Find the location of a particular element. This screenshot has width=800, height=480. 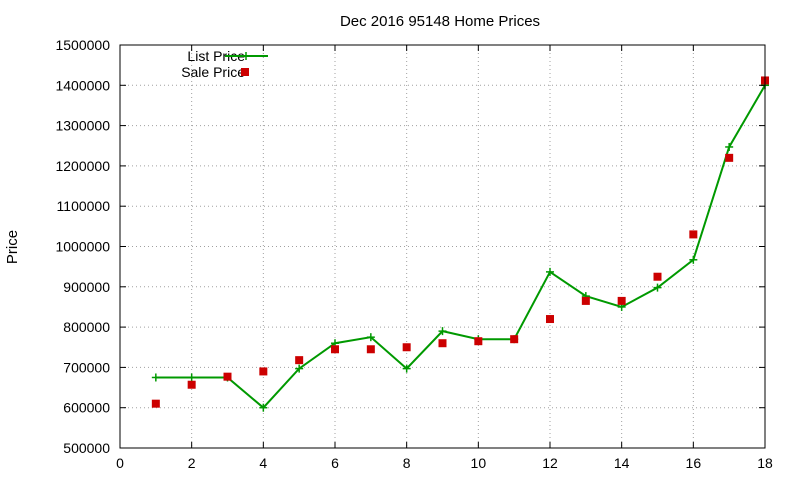

list-price-legend-label: List Price is located at coordinates (216, 56).